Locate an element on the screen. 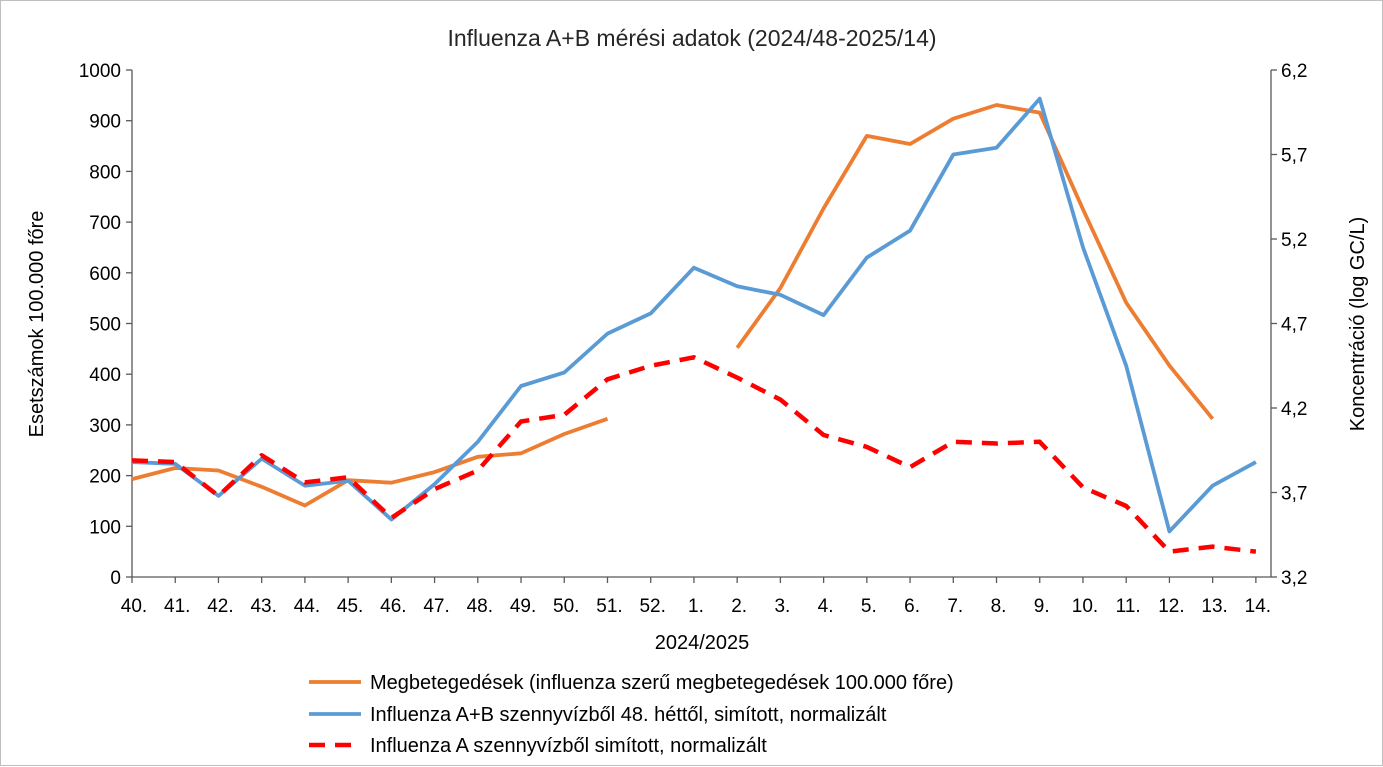 Image resolution: width=1383 pixels, height=767 pixels. x-axis-title: 2024/2025 is located at coordinates (702, 643).